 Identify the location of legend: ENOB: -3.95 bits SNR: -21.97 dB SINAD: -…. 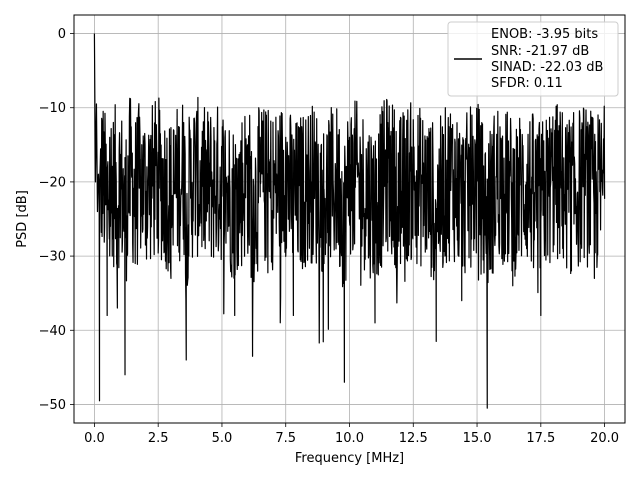
(533, 59).